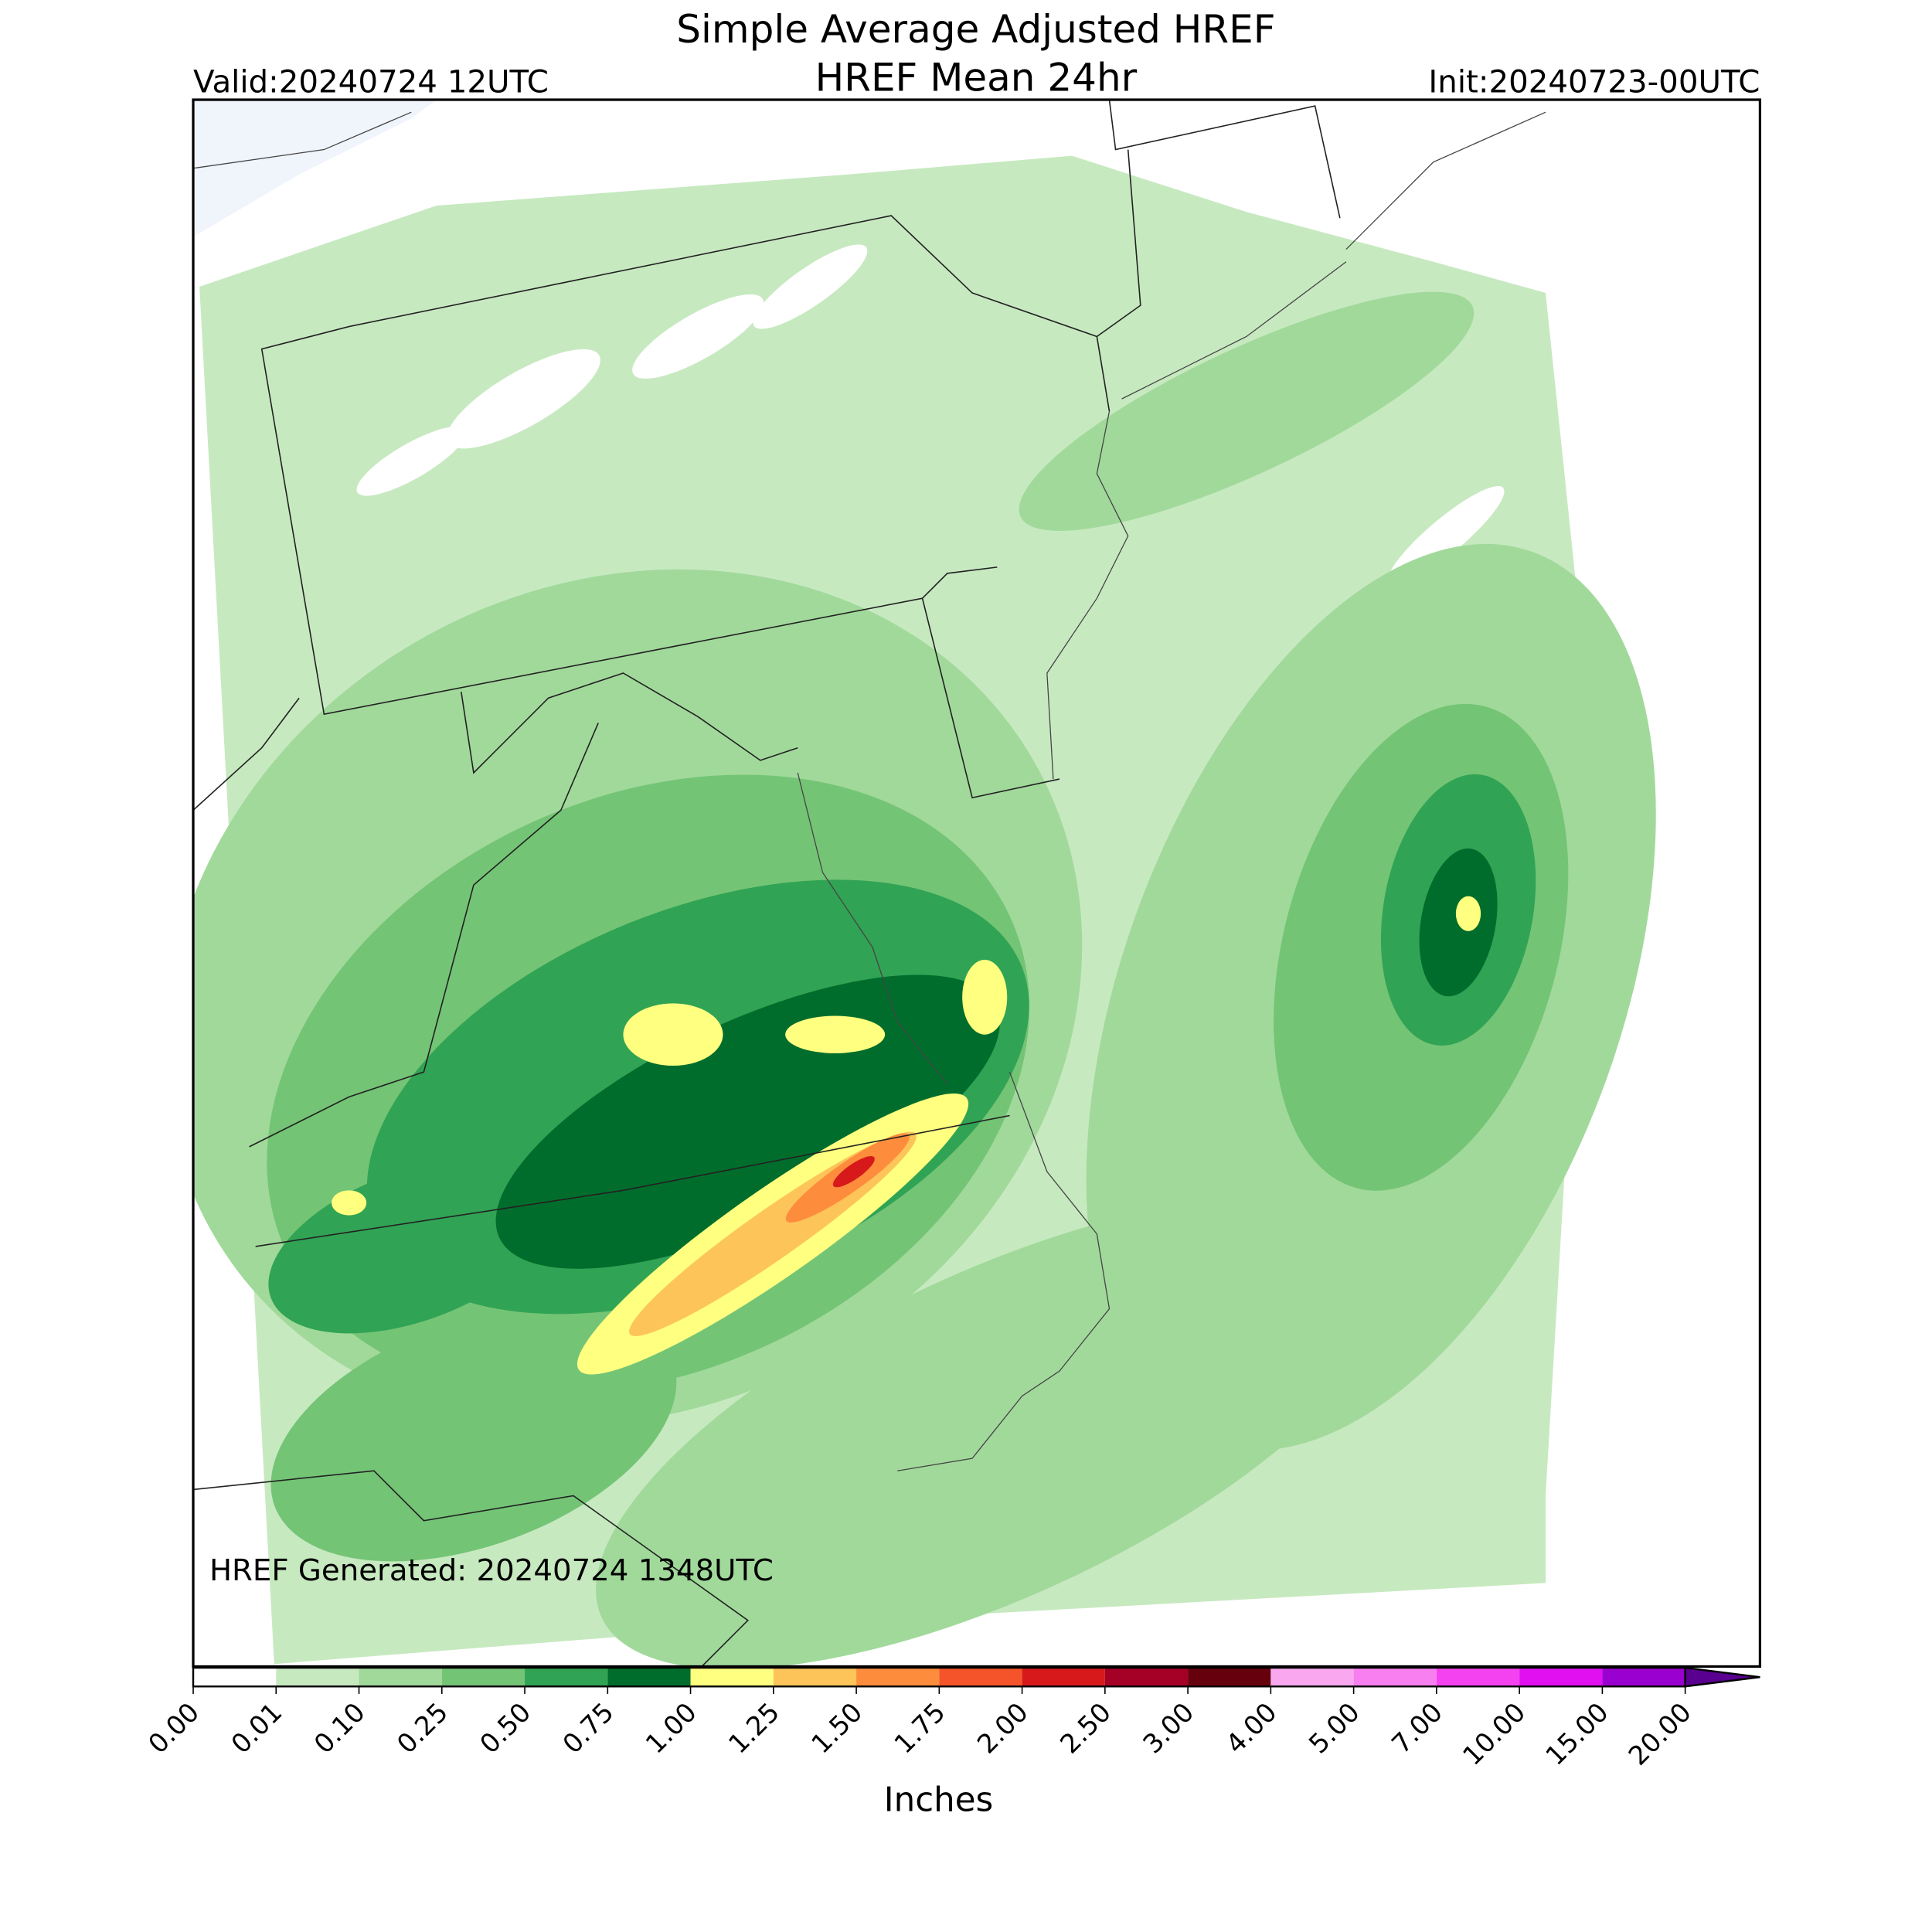 Image resolution: width=1932 pixels, height=1932 pixels. What do you see at coordinates (257, 1728) in the screenshot?
I see `colorbar-tick-label: 0.01` at bounding box center [257, 1728].